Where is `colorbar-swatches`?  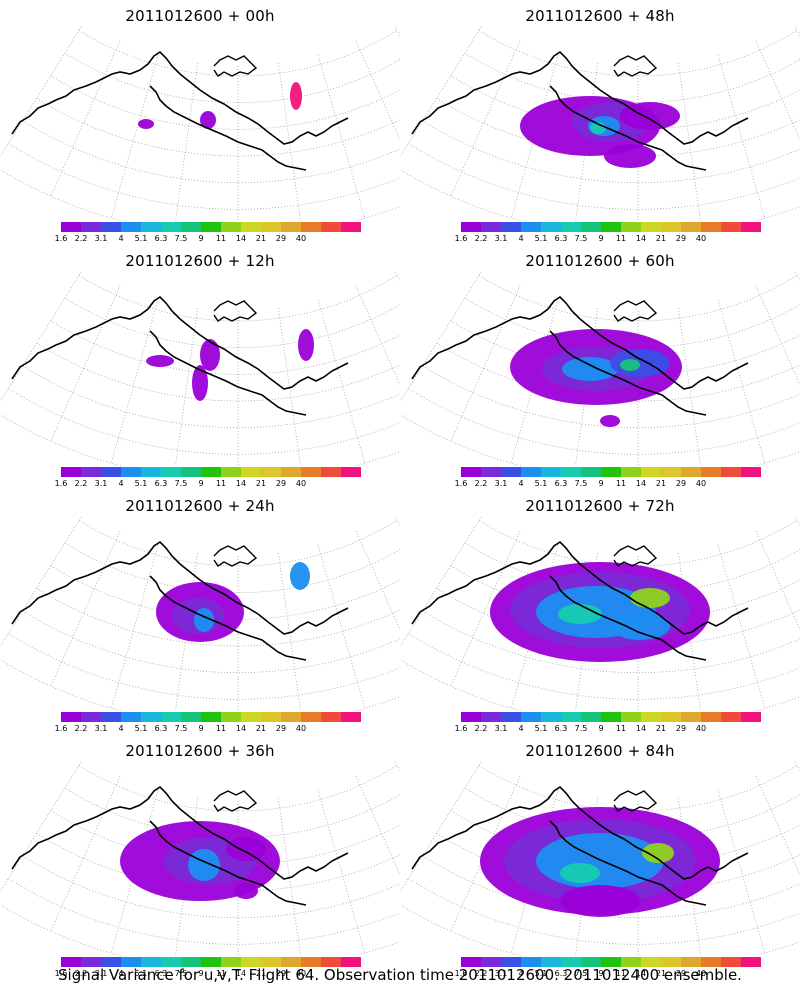 colorbar-swatches is located at coordinates (611, 717).